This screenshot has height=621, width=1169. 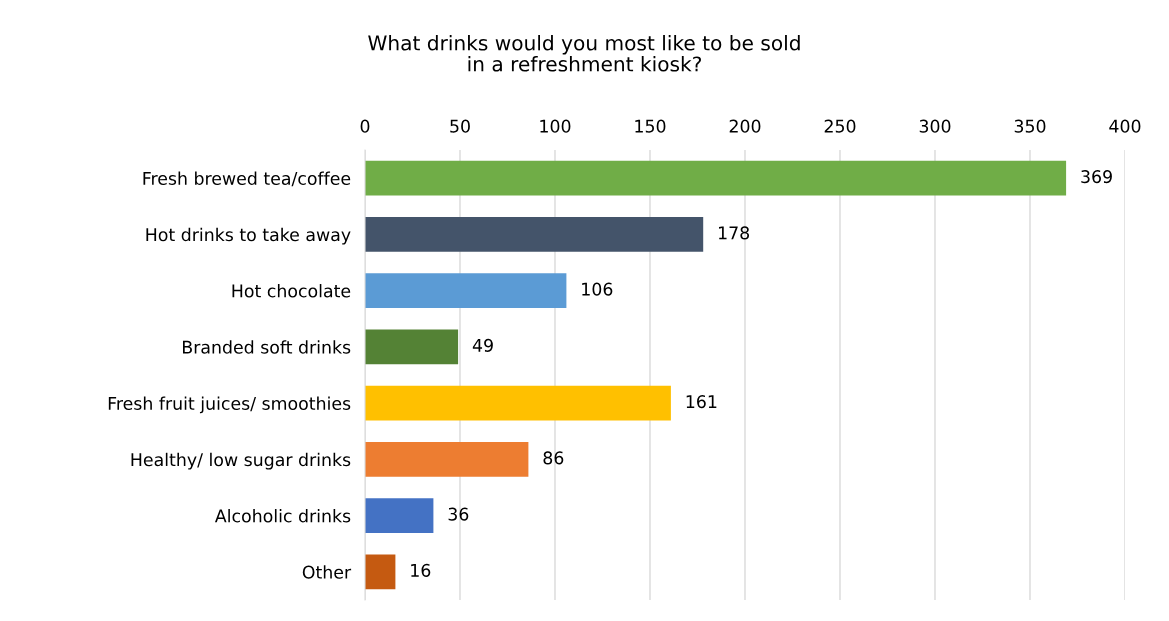 I want to click on y-tick-label: Alcoholic drinks, so click(x=282, y=516).